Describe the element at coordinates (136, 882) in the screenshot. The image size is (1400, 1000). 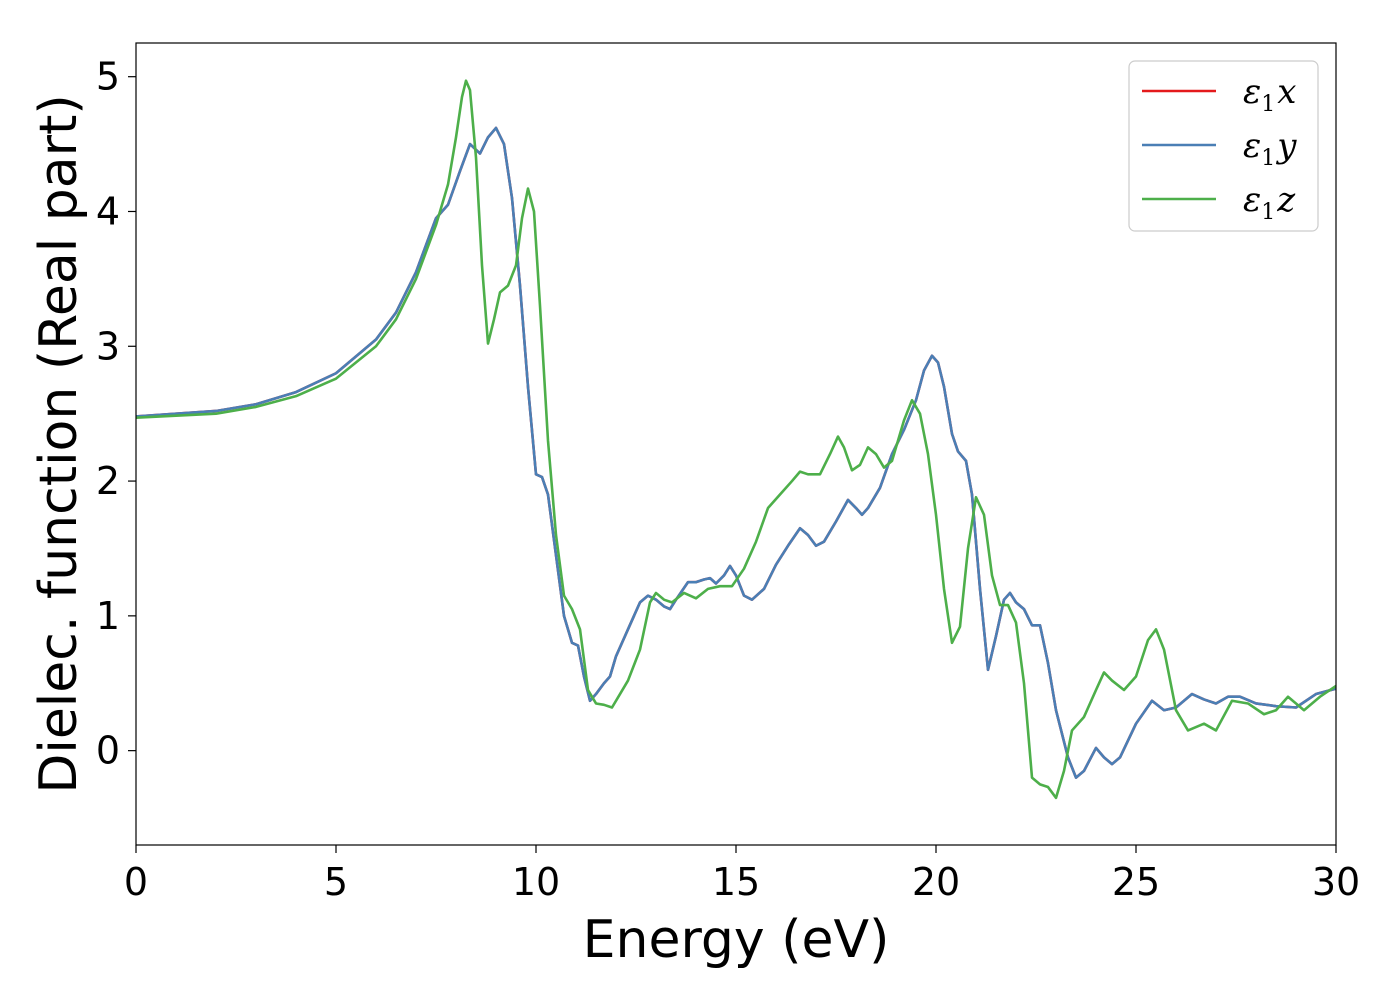
I see `x-tick-label: 0` at that location.